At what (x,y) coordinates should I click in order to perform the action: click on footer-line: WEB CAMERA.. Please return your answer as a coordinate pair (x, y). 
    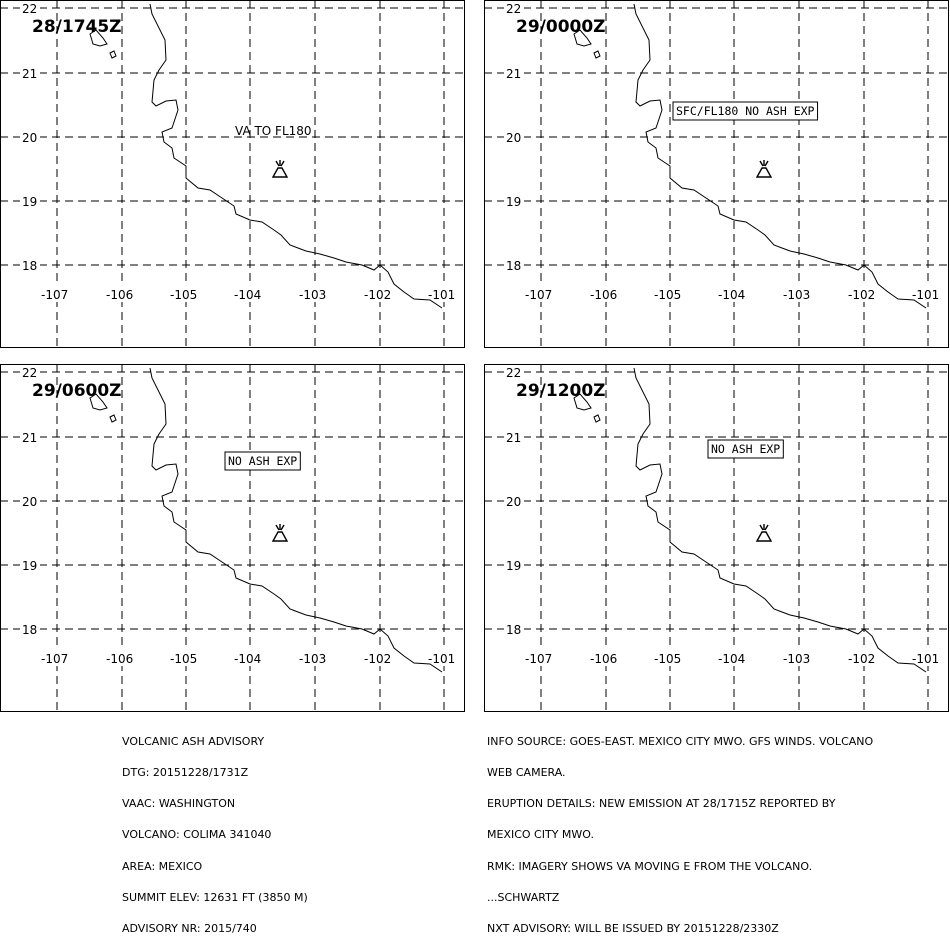
    Looking at the image, I should click on (526, 773).